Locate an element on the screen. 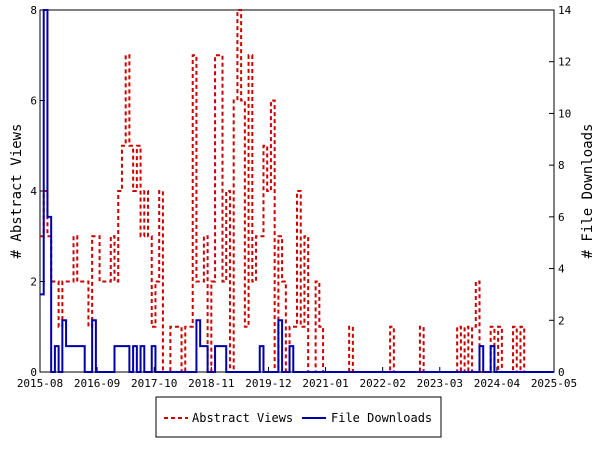 Image resolution: width=600 pixels, height=450 pixels. y-right-tick-label: 6 is located at coordinates (561, 217).